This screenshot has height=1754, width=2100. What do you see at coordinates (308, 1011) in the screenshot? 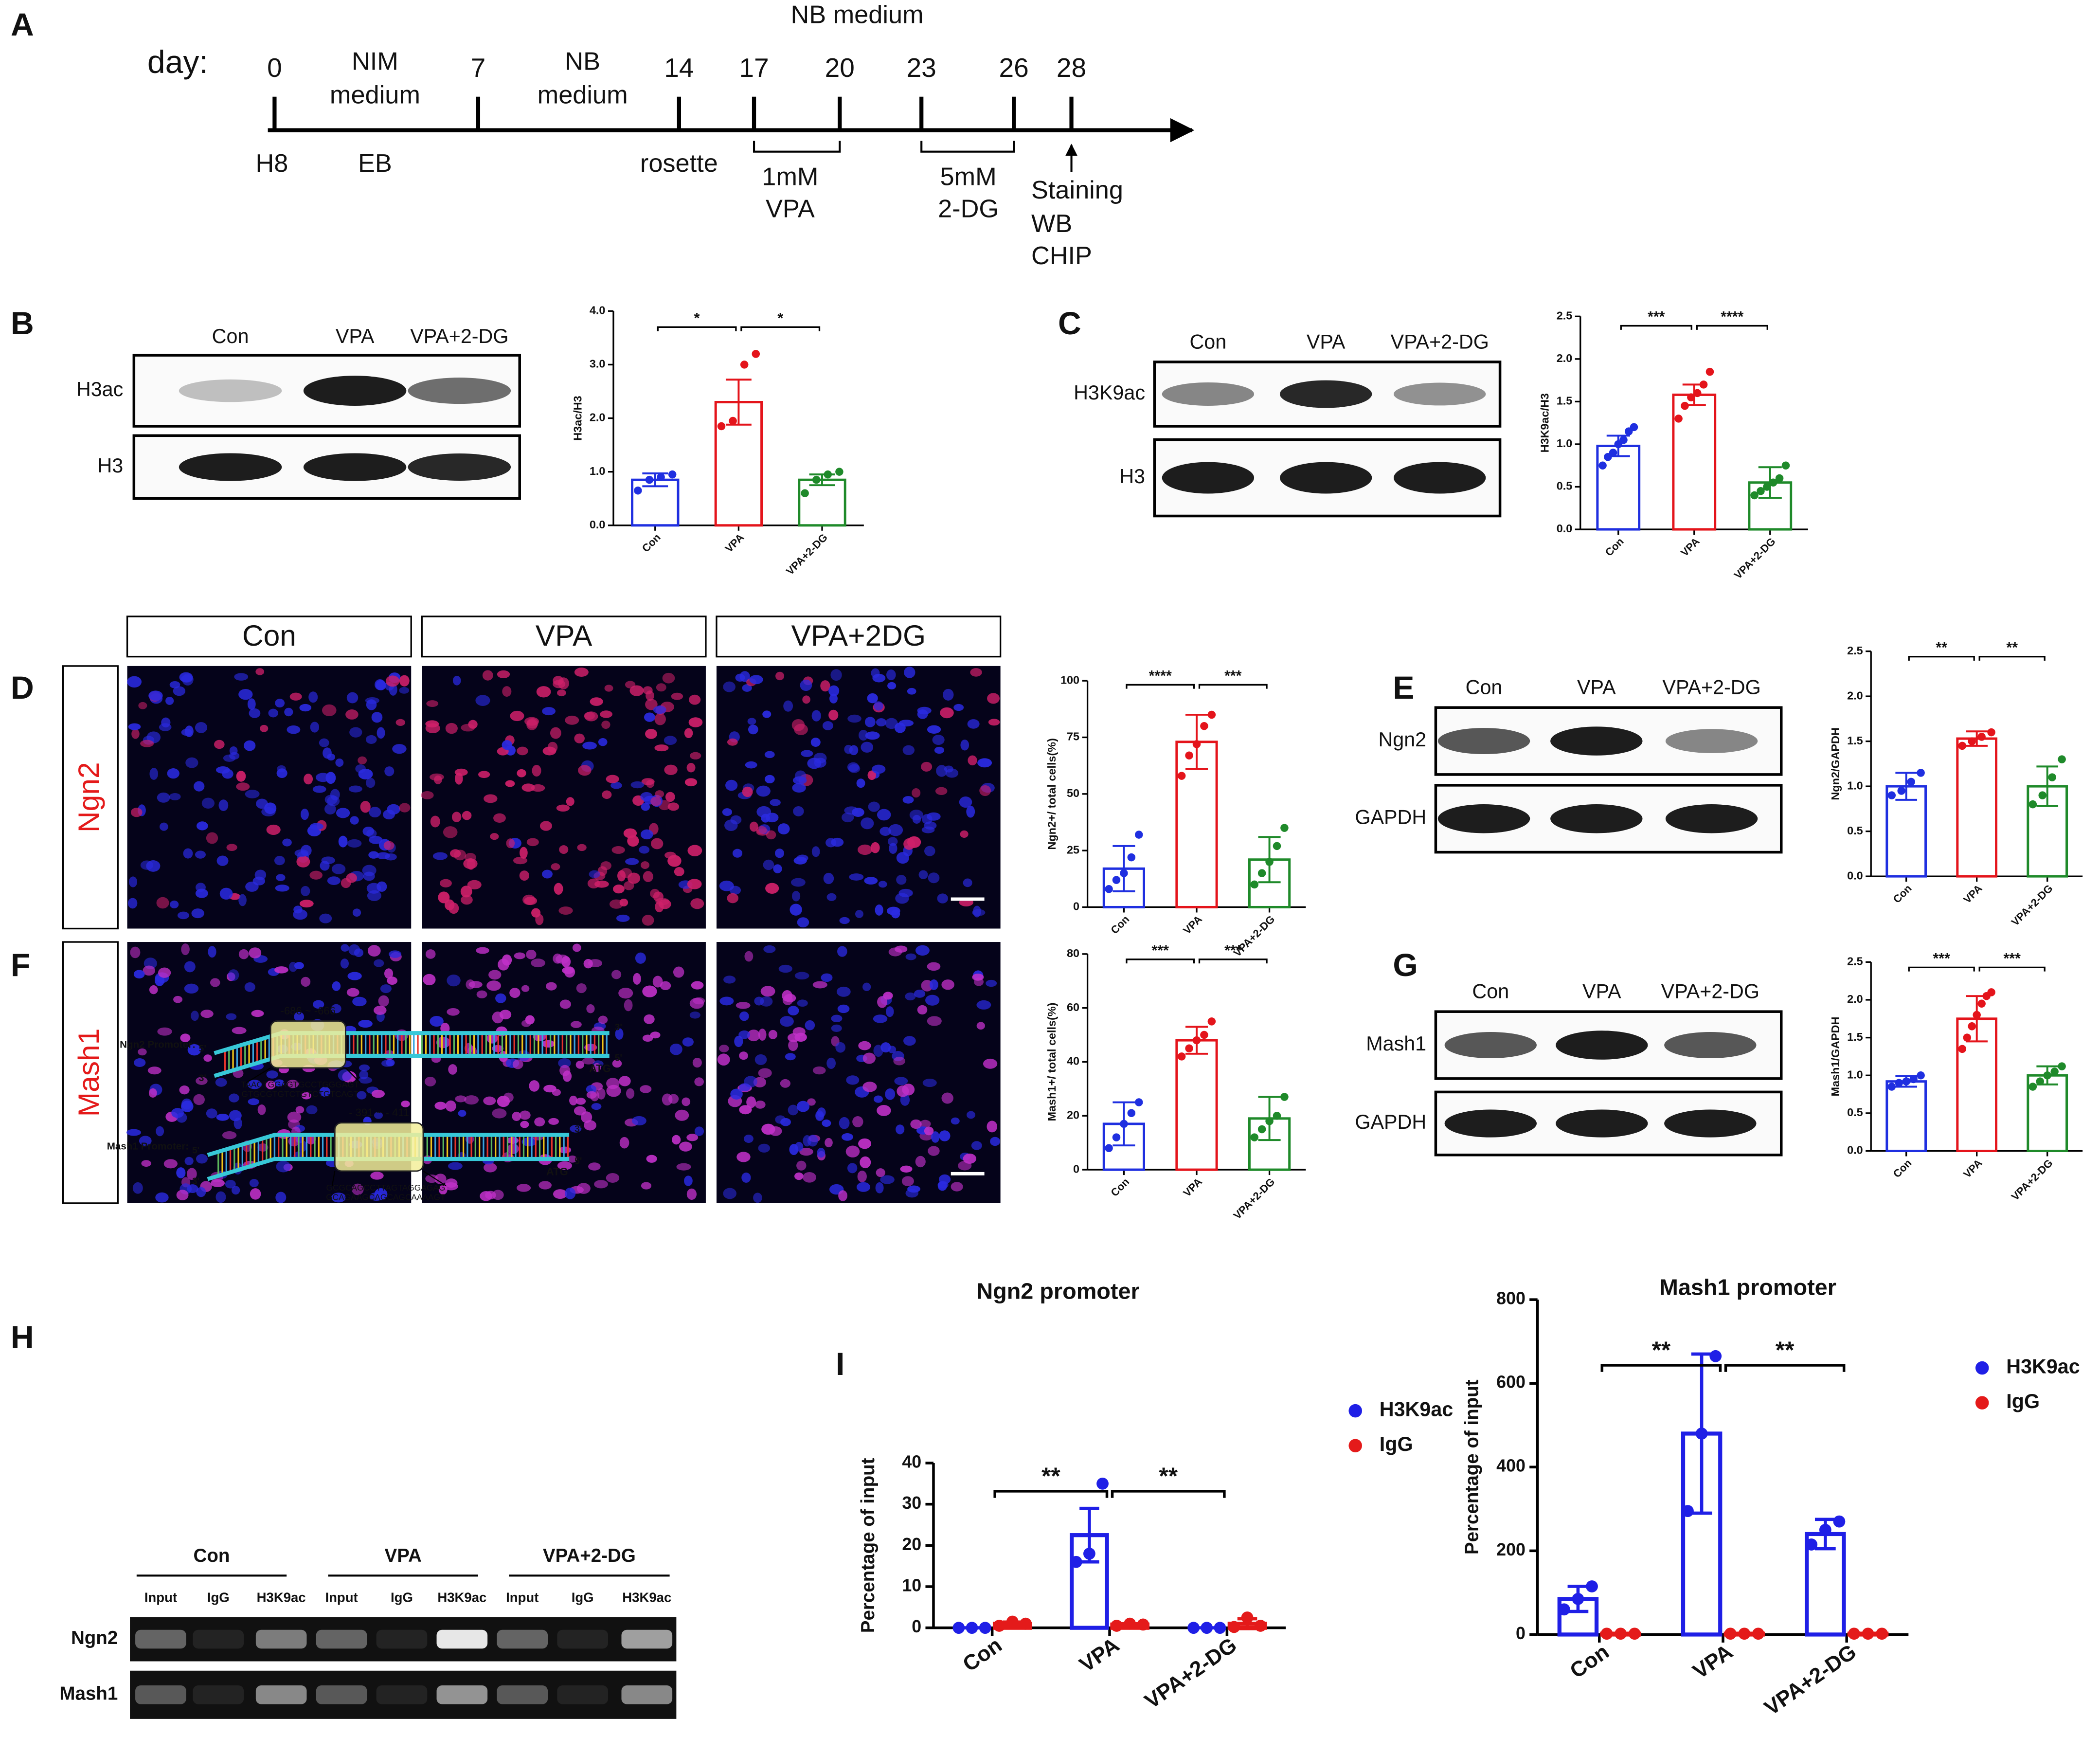
I see `site-label: -686 ~ -666` at bounding box center [308, 1011].